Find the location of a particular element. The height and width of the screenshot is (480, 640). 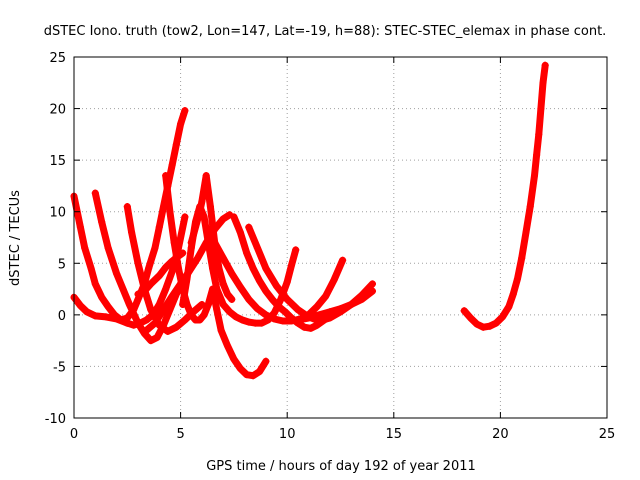

x-tick-label: 15 is located at coordinates (394, 434).